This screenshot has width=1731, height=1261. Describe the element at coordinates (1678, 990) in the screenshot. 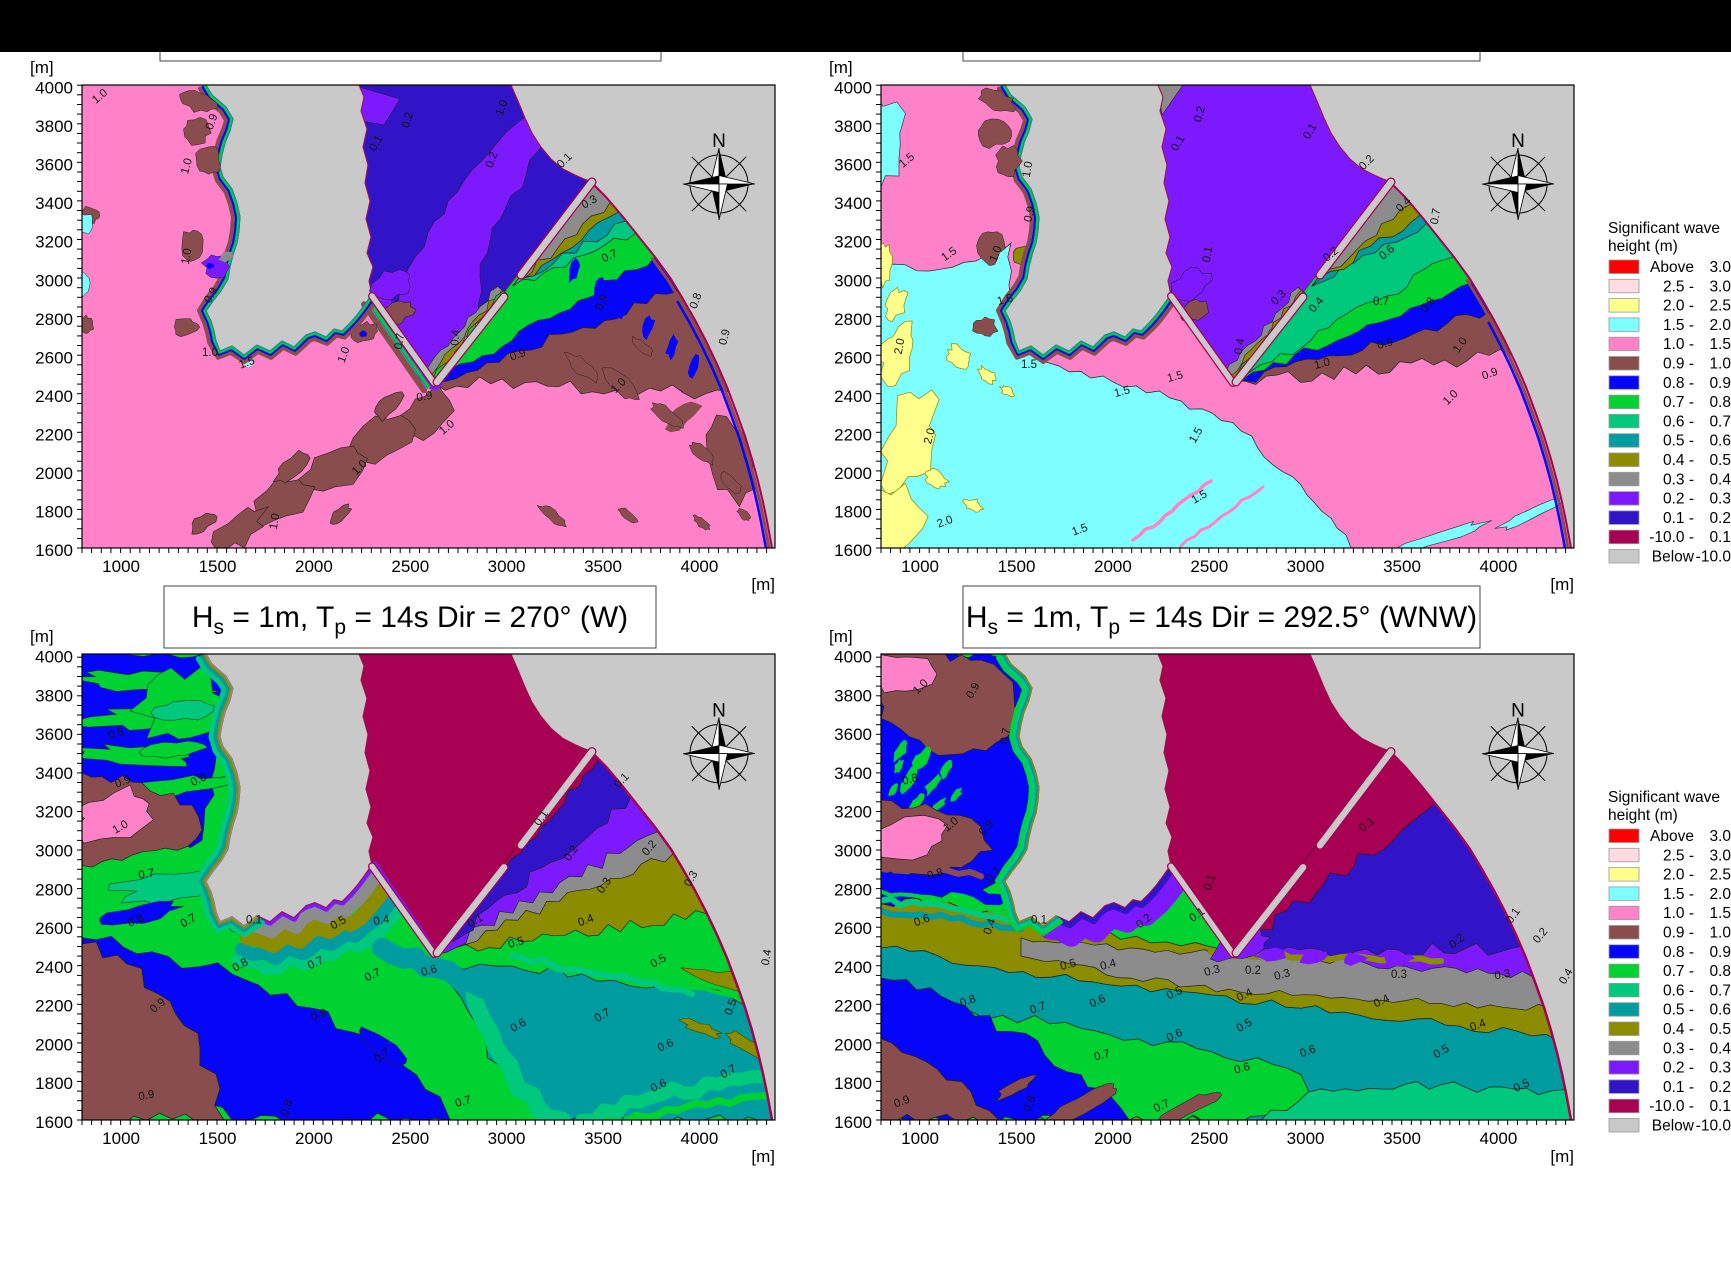

I see `svg-text: 0.6 -` at that location.